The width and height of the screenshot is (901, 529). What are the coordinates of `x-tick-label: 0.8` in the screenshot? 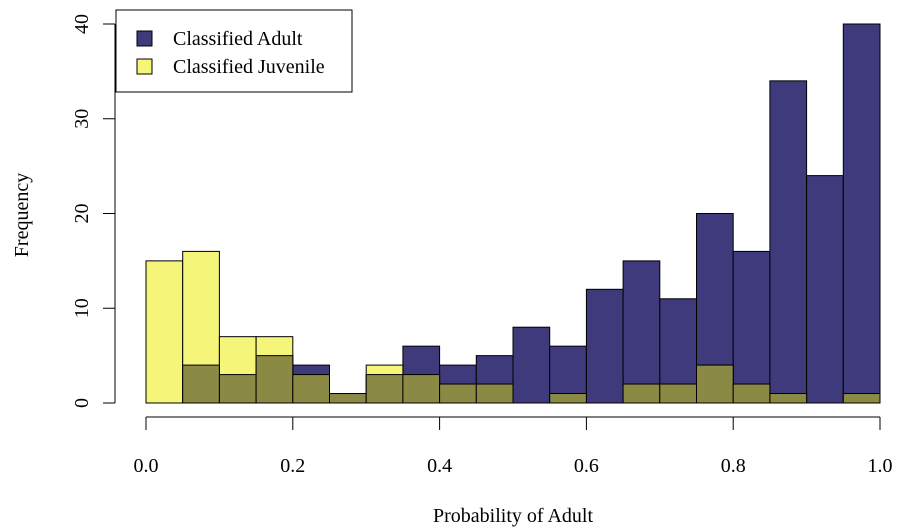 It's located at (733, 466).